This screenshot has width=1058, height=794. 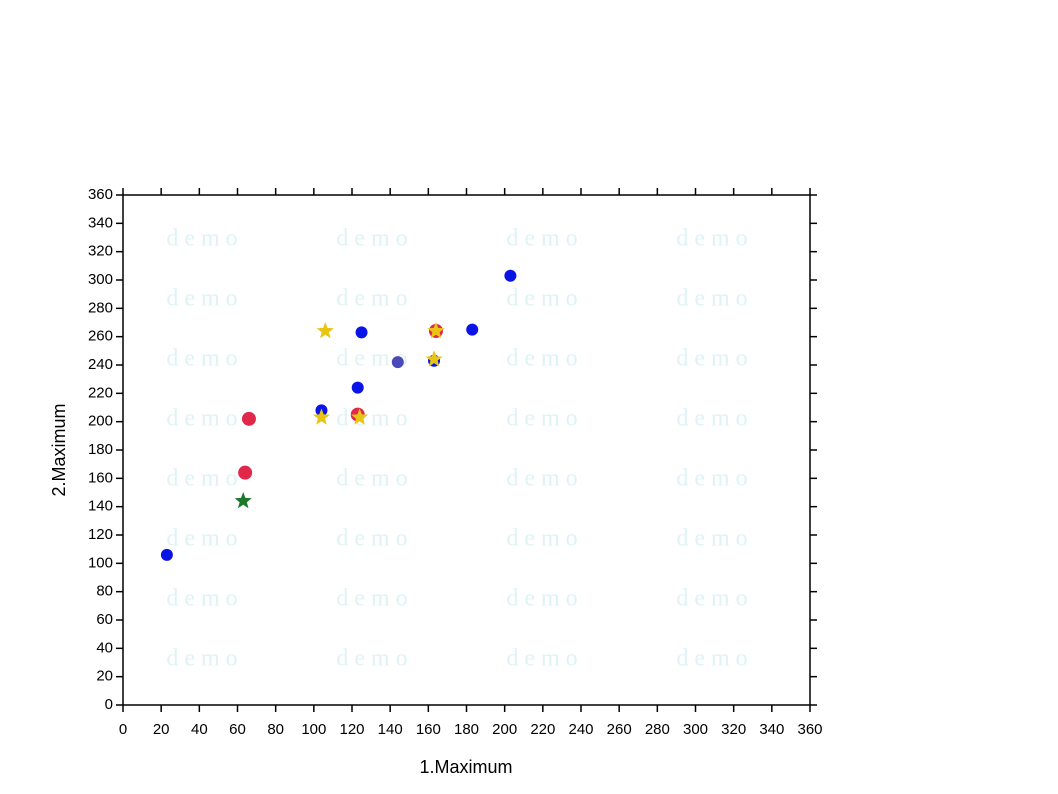 What do you see at coordinates (100, 251) in the screenshot?
I see `y-tick-label: 320` at bounding box center [100, 251].